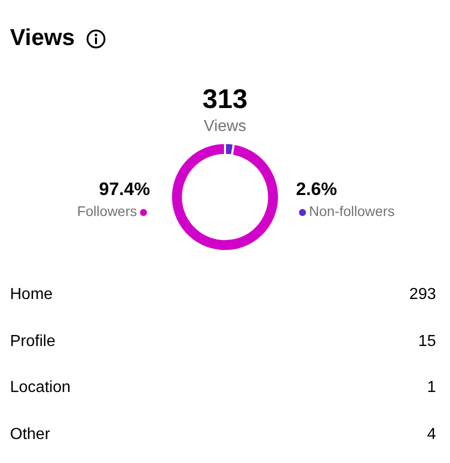  What do you see at coordinates (431, 435) in the screenshot?
I see `data-label: 4` at bounding box center [431, 435].